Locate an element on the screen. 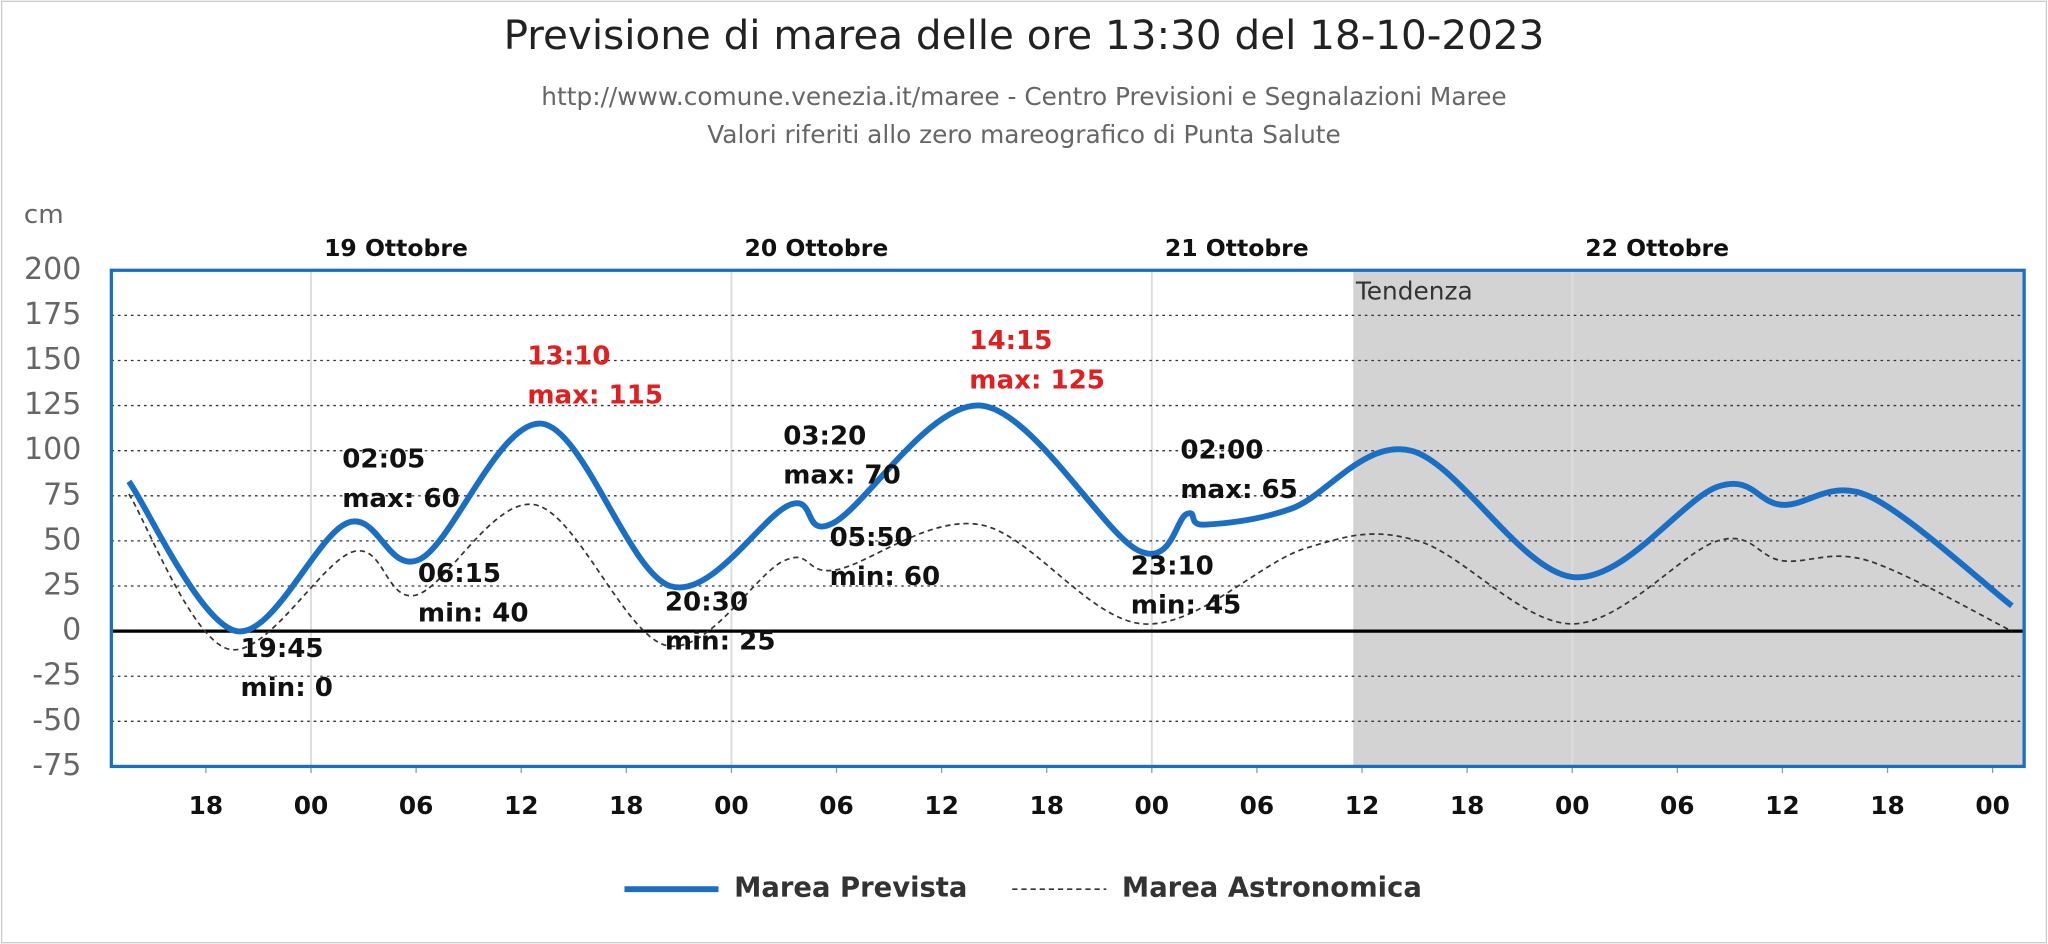 The height and width of the screenshot is (944, 2048). annotation: 14:15 is located at coordinates (1010, 341).